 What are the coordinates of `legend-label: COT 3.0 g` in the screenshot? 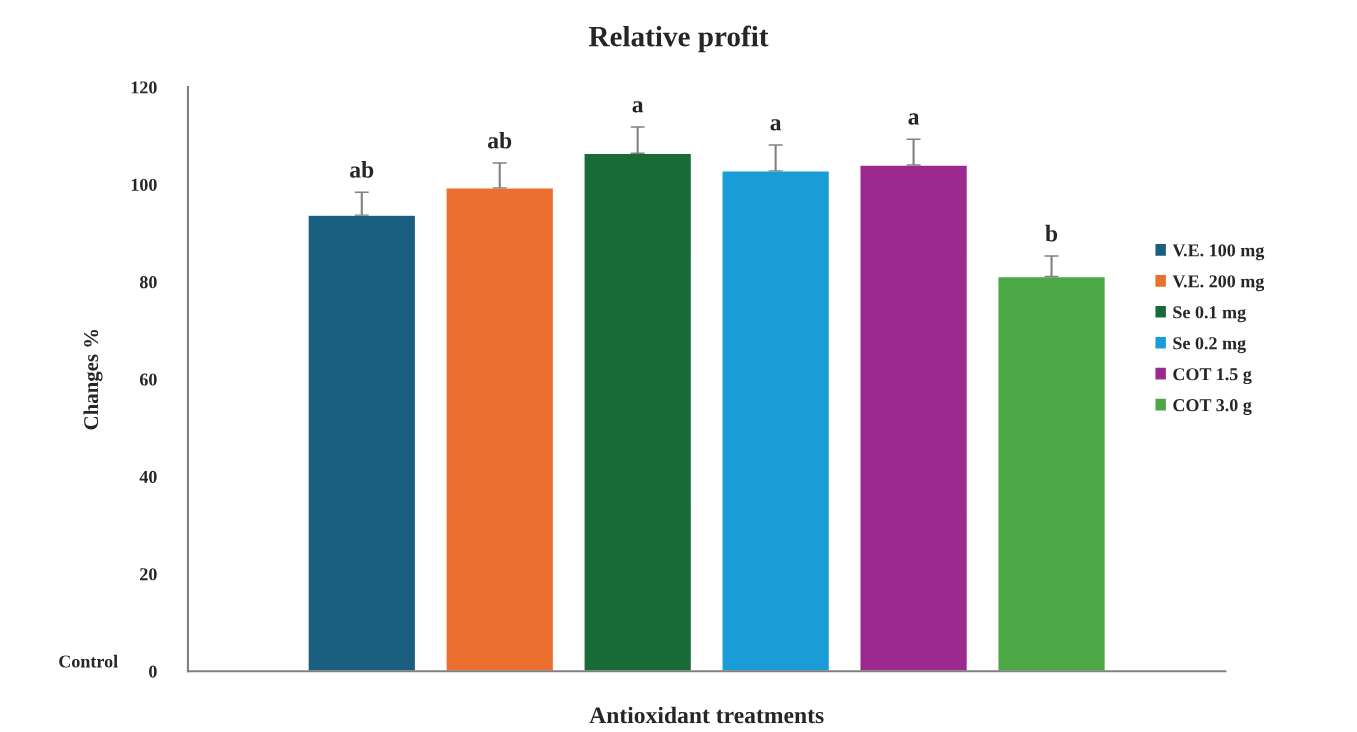 It's located at (1212, 407).